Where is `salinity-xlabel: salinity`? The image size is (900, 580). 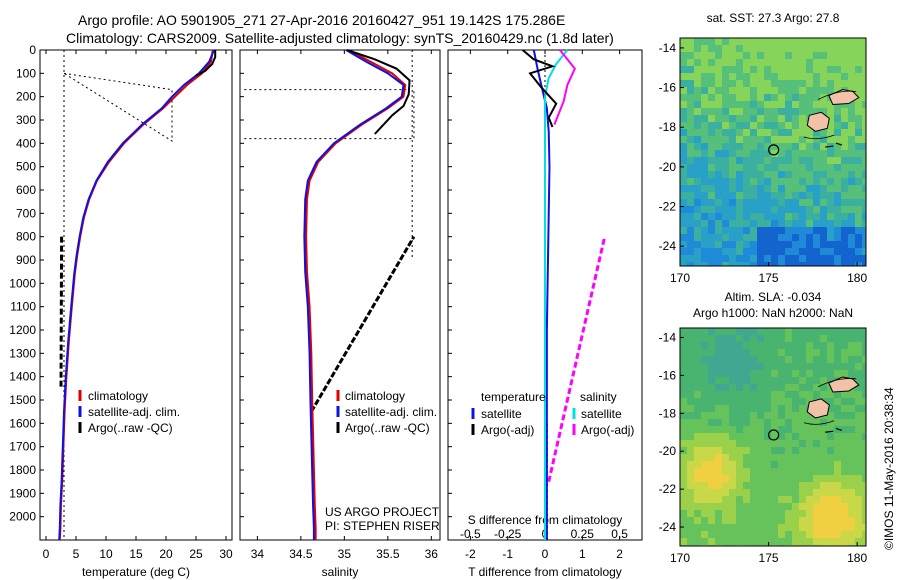
salinity-xlabel: salinity is located at coordinates (340, 572).